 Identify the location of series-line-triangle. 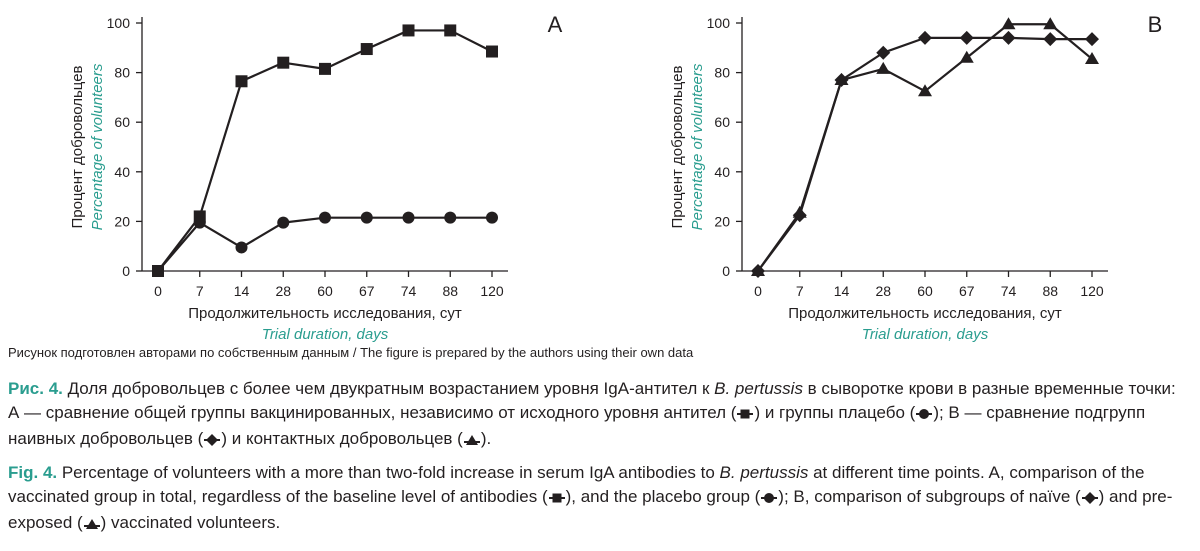
(925, 147).